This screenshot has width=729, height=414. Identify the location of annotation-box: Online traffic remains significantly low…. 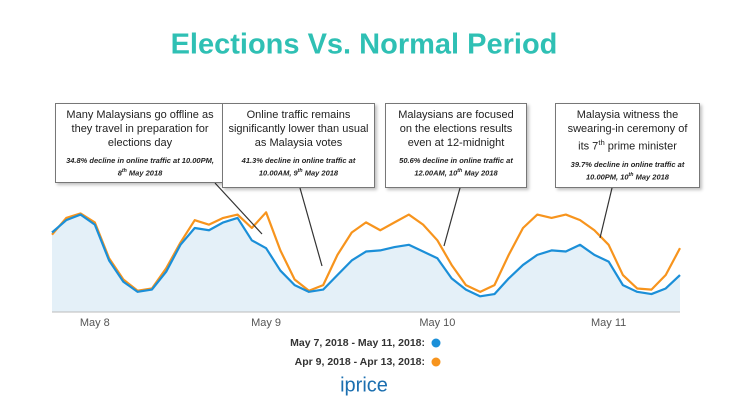
(298, 145).